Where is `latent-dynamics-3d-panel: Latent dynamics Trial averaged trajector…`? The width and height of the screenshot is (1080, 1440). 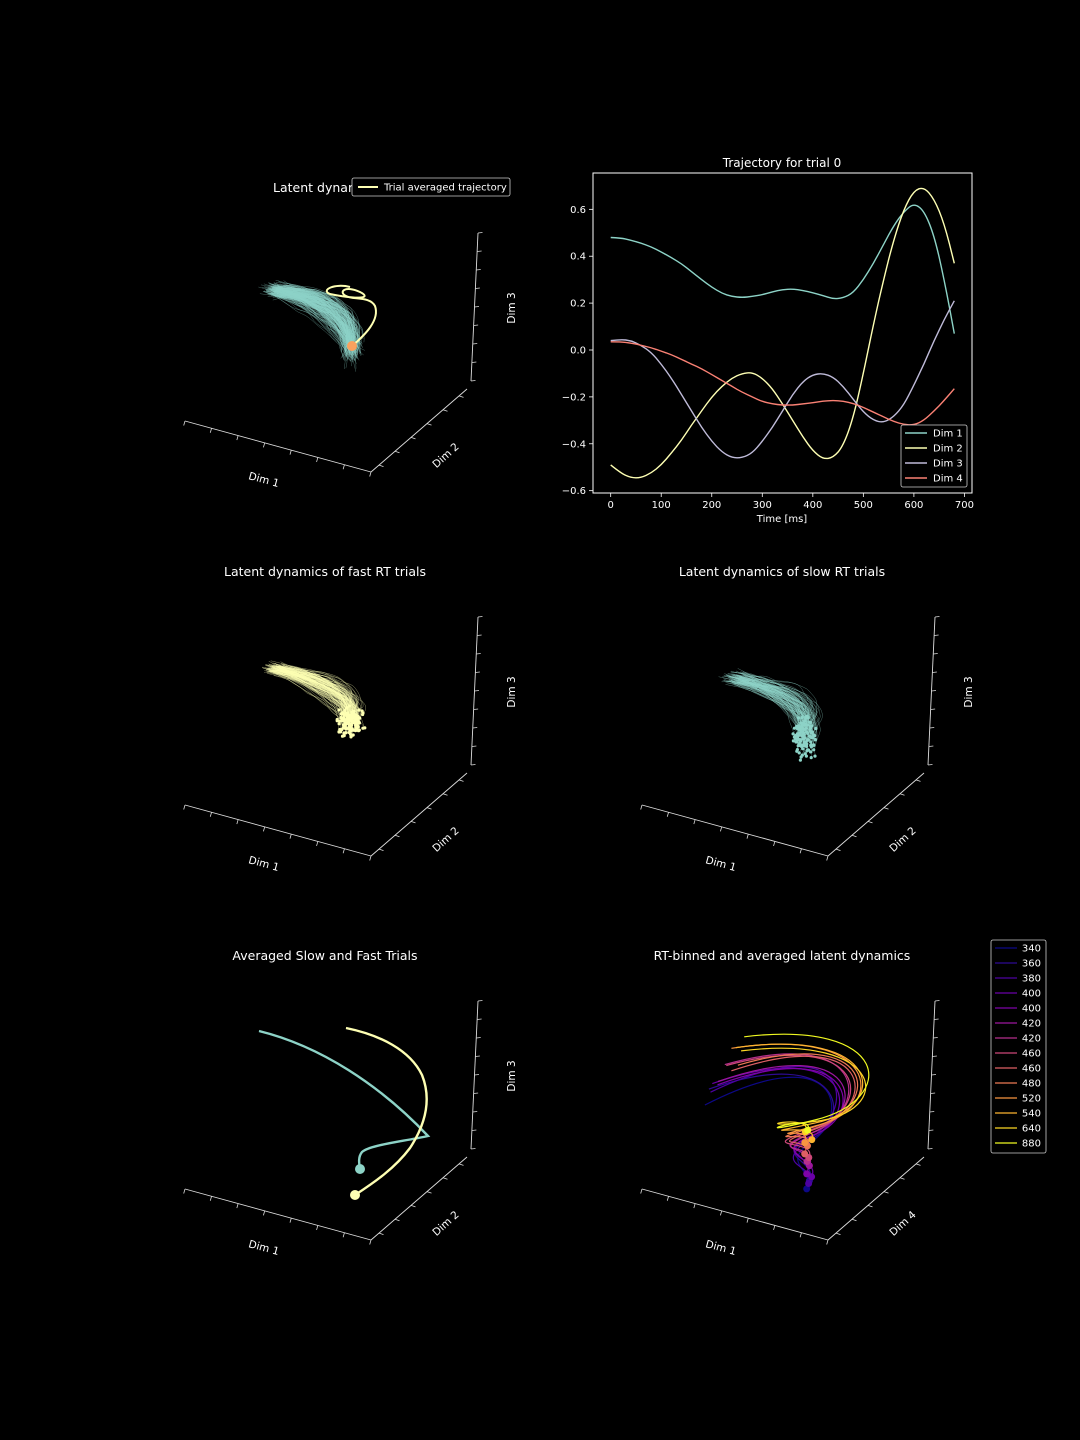
latent-dynamics-3d-panel: Latent dynamics Trial averaged trajector… is located at coordinates (350, 333).